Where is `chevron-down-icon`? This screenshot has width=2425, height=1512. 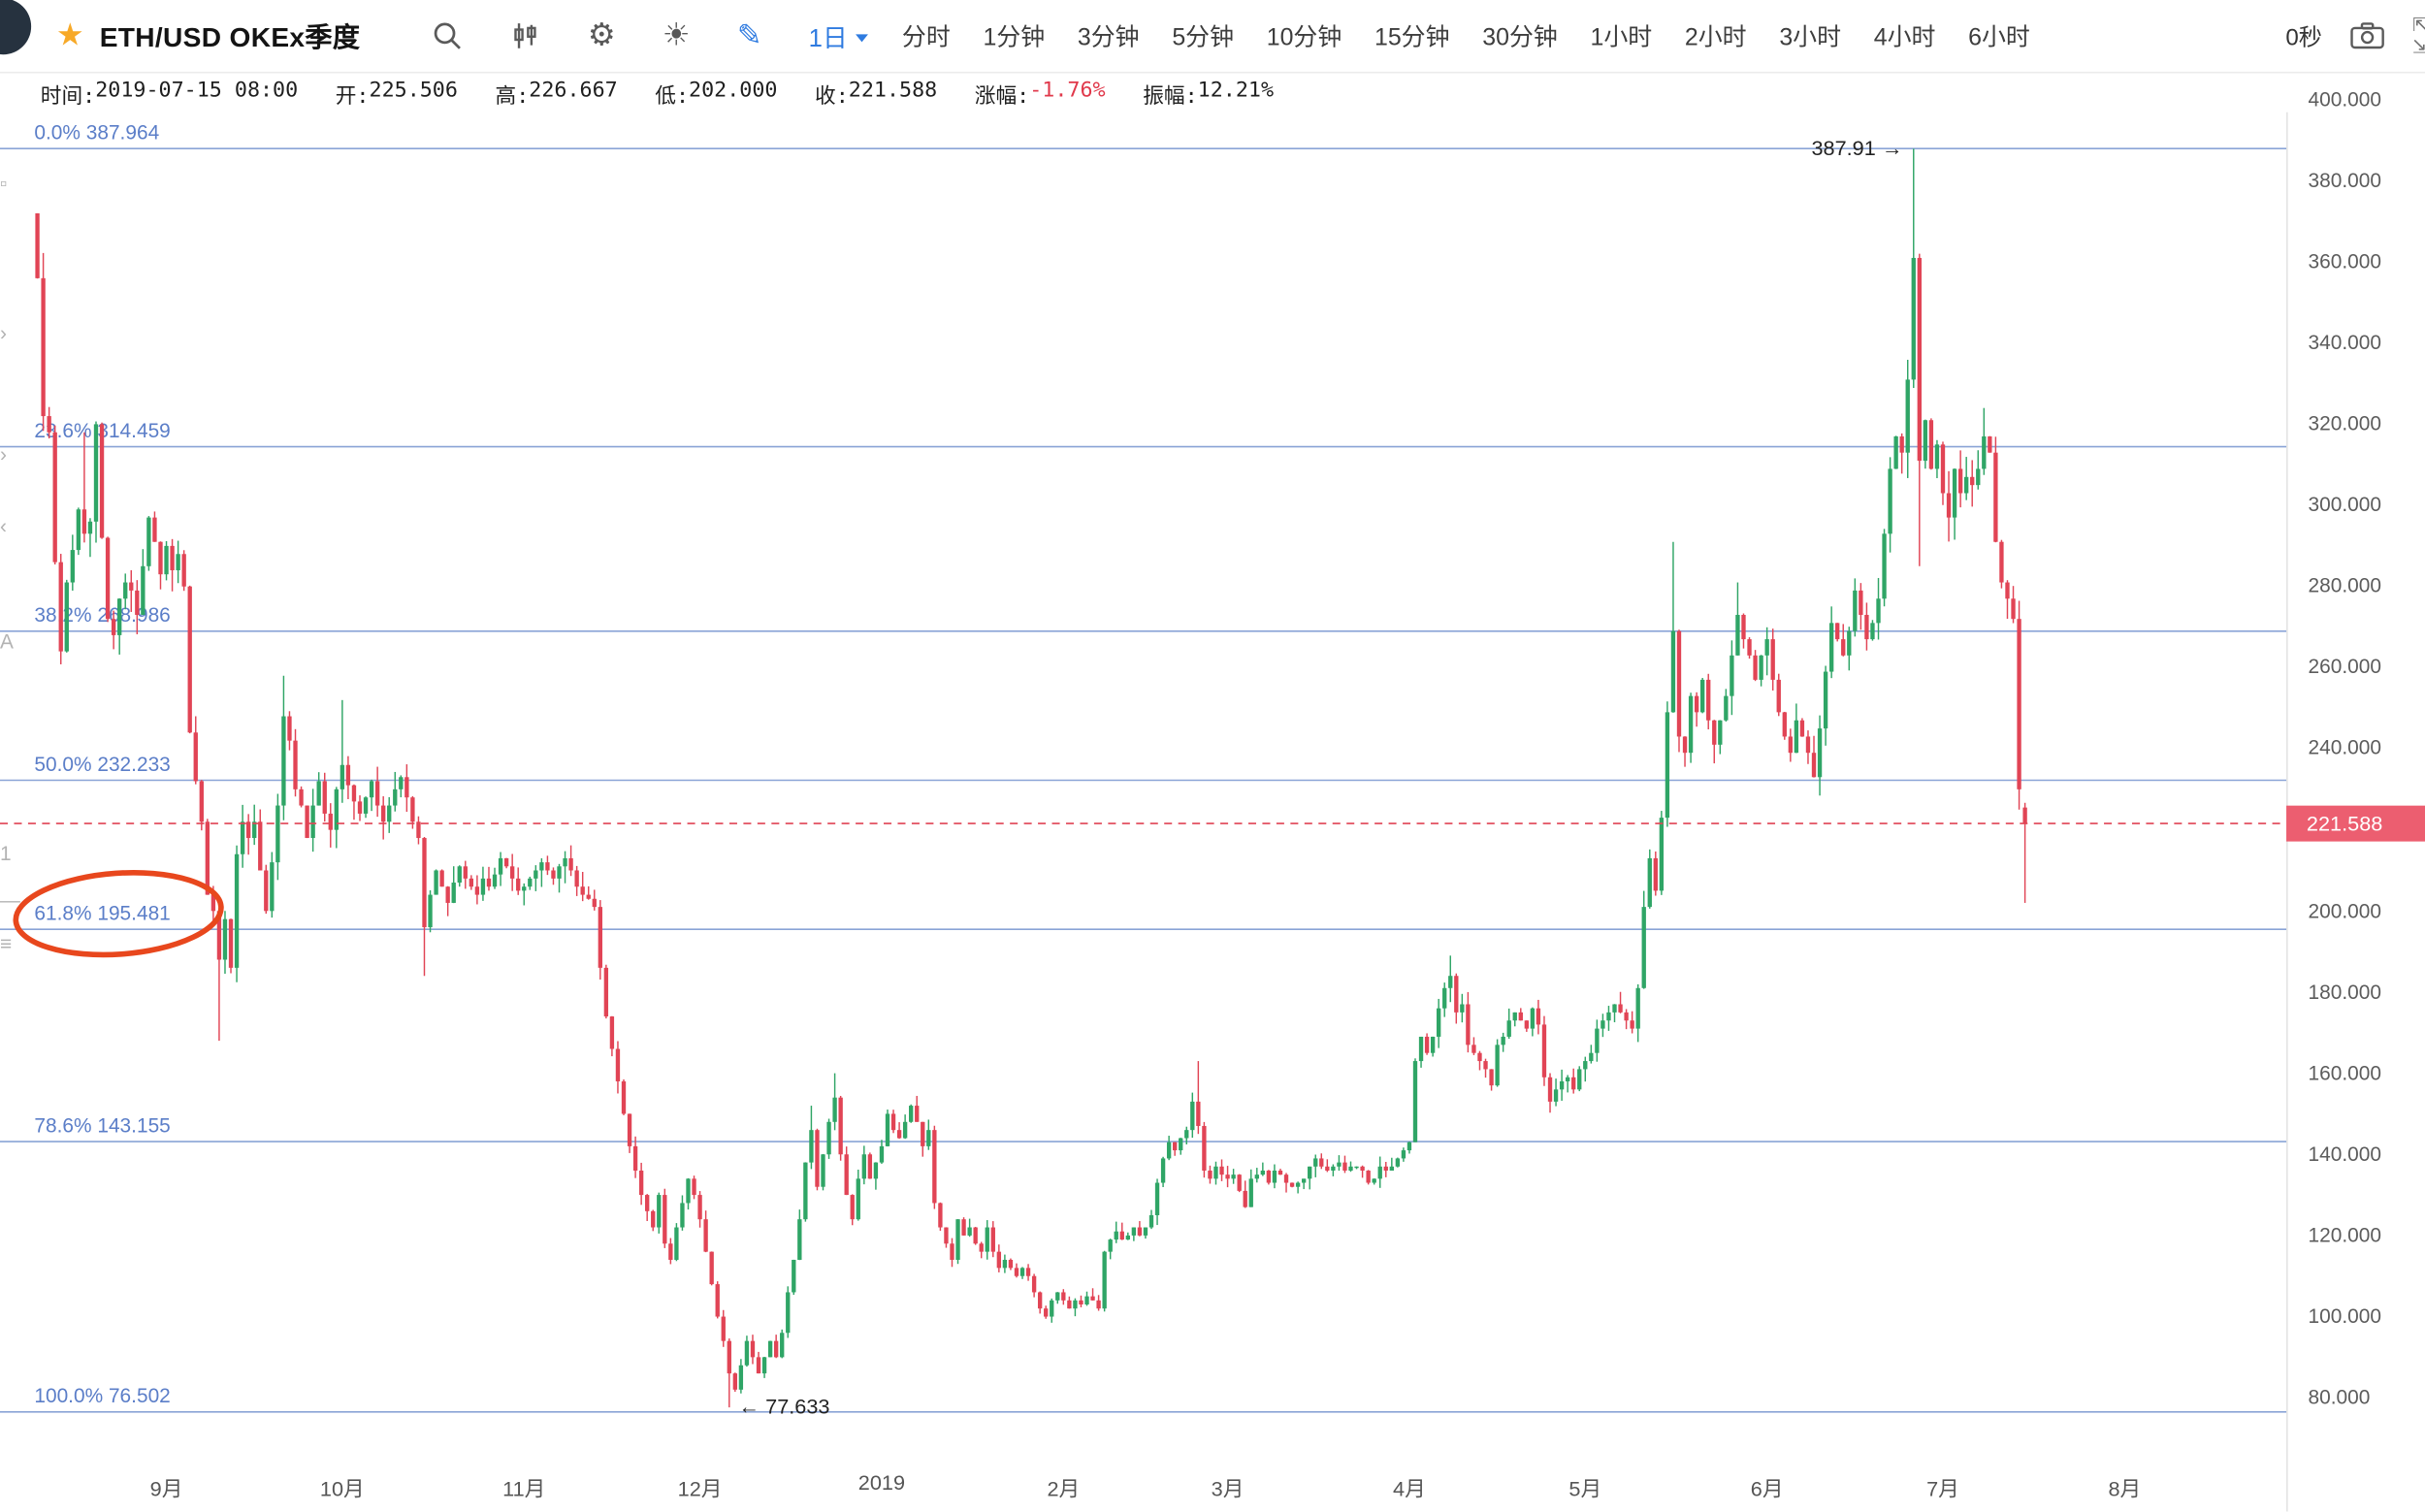 chevron-down-icon is located at coordinates (861, 37).